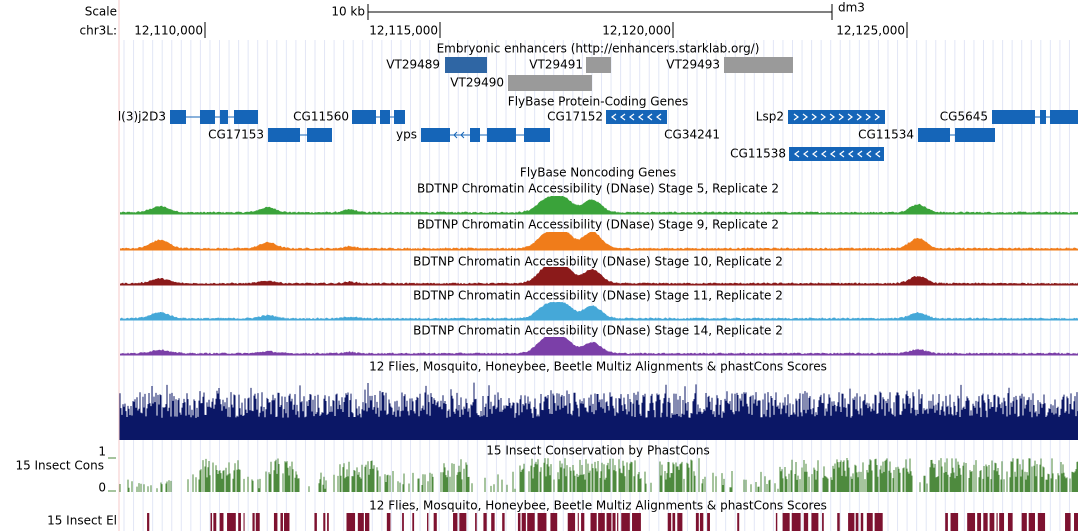  What do you see at coordinates (870, 31) in the screenshot?
I see `position-label: 12,125,000` at bounding box center [870, 31].